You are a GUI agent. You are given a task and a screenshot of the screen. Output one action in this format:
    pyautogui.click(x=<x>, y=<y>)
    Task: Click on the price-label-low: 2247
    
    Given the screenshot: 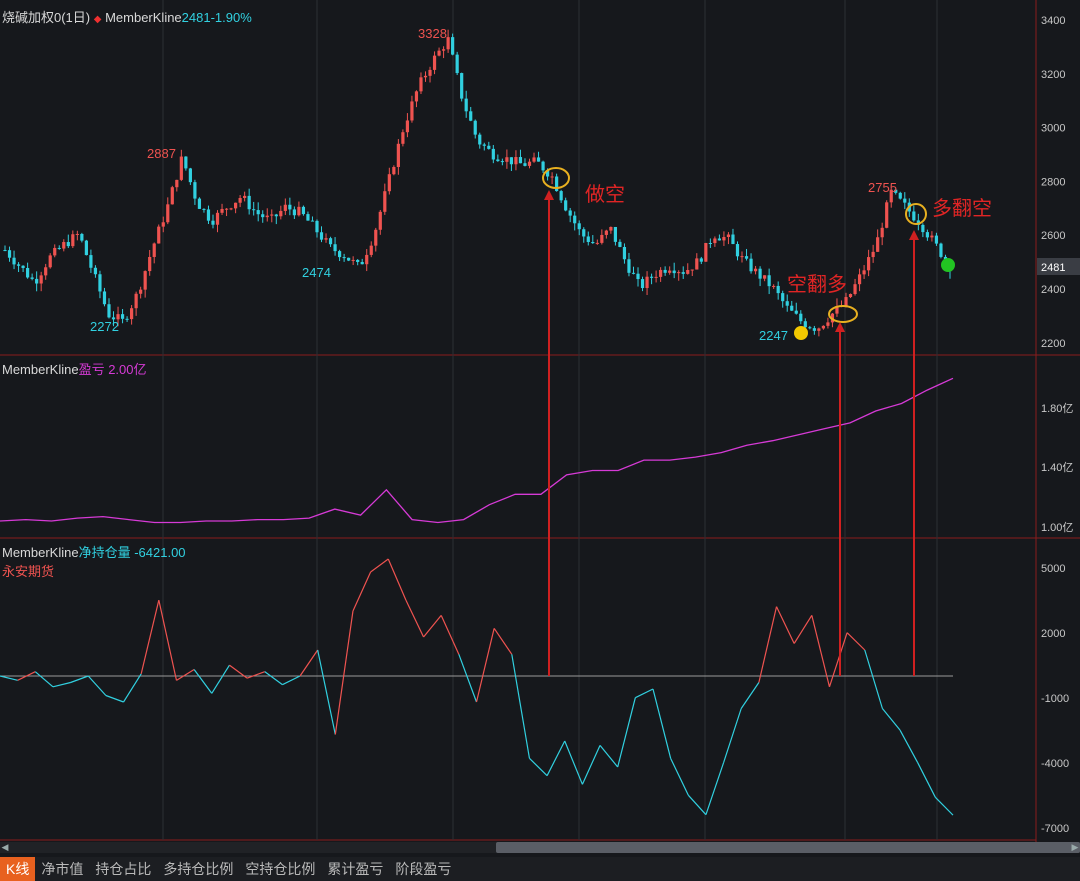 What is the action you would take?
    pyautogui.click(x=773, y=335)
    